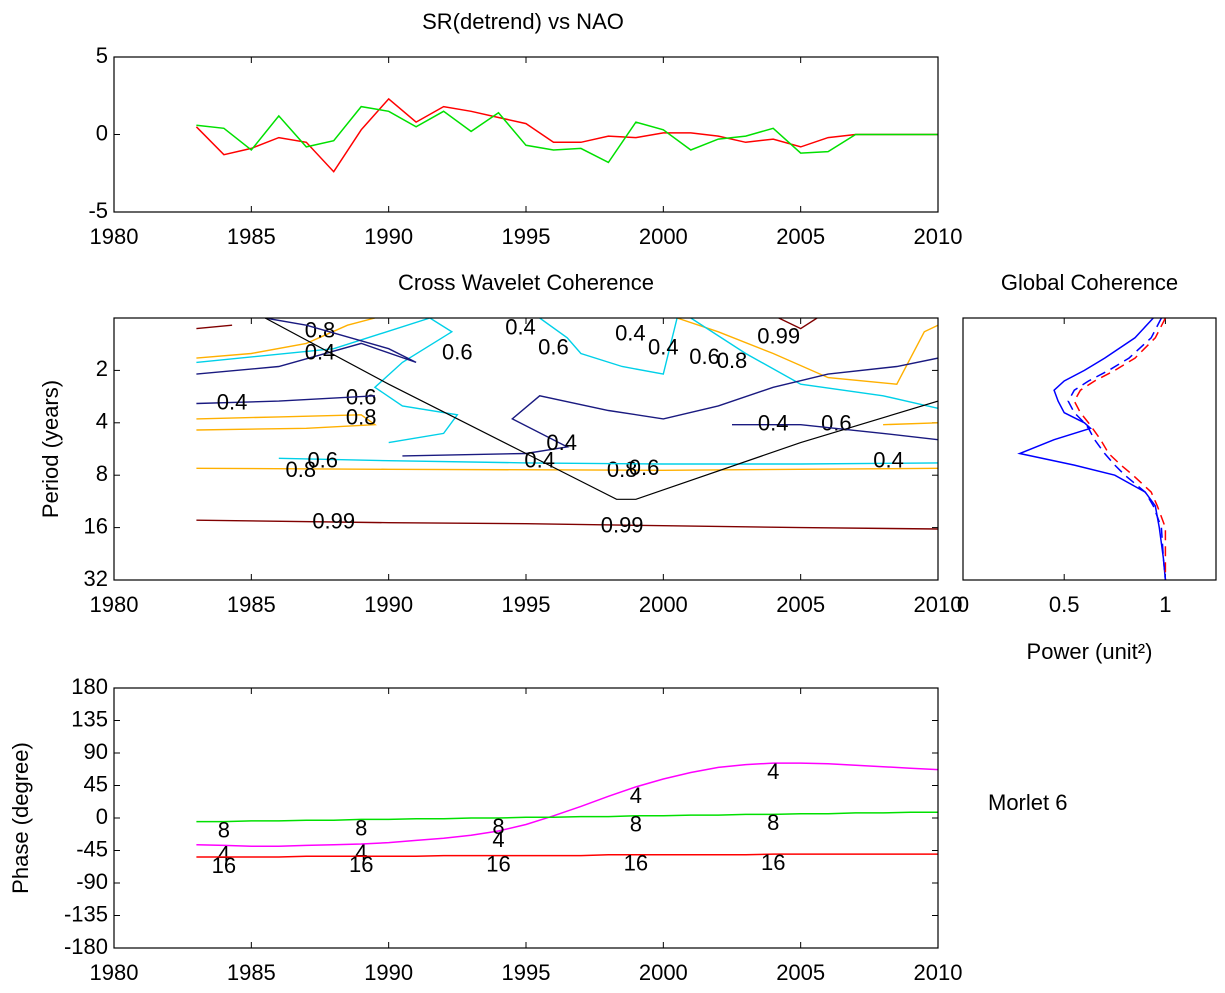 The width and height of the screenshot is (1225, 993). What do you see at coordinates (102, 55) in the screenshot?
I see `y-tick-label: 5` at bounding box center [102, 55].